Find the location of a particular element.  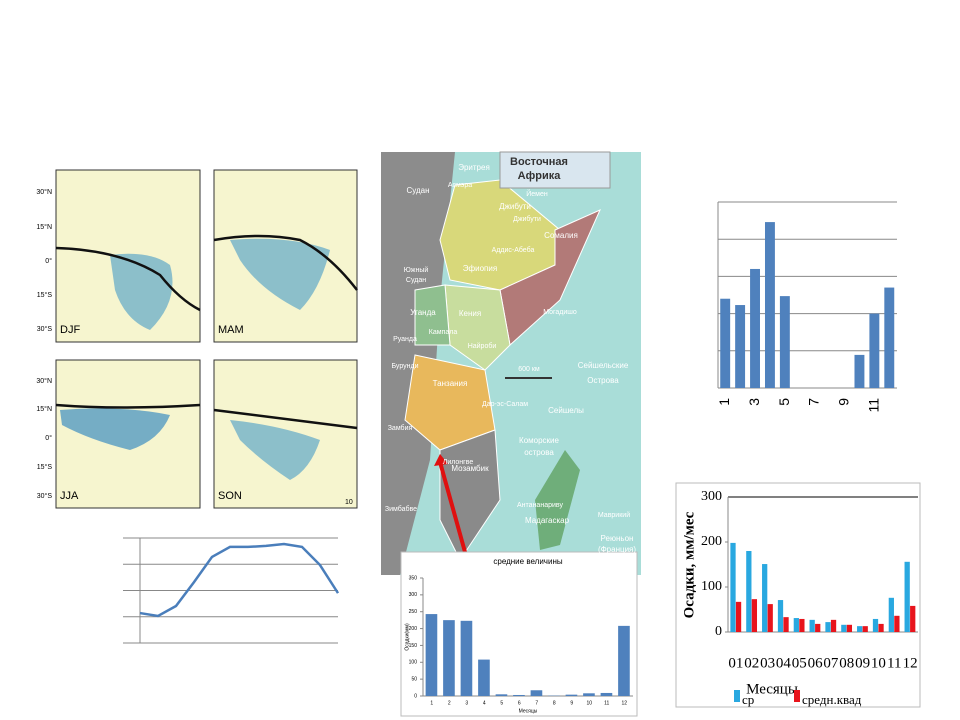

panel-label: DJF is located at coordinates (70, 330).